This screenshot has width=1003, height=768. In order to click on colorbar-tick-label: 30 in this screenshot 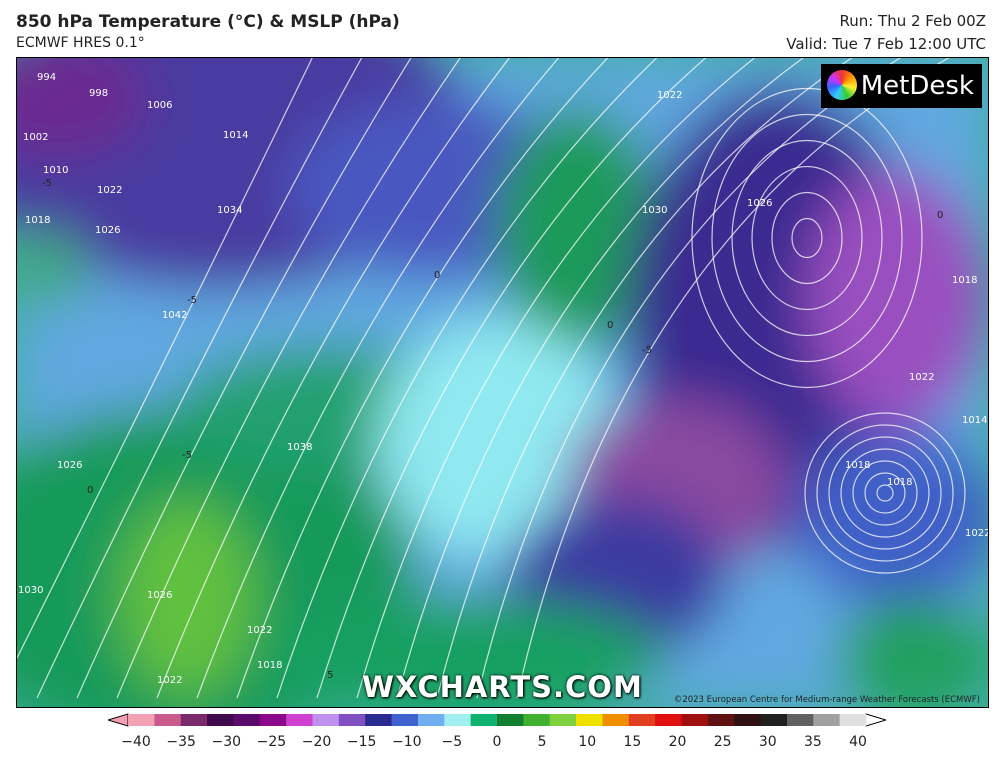, I will do `click(767, 742)`.